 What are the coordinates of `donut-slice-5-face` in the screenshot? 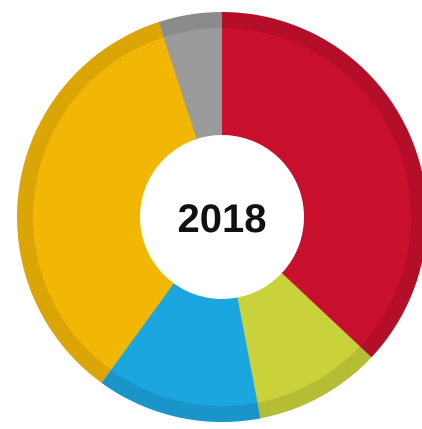 It's located at (192, 84).